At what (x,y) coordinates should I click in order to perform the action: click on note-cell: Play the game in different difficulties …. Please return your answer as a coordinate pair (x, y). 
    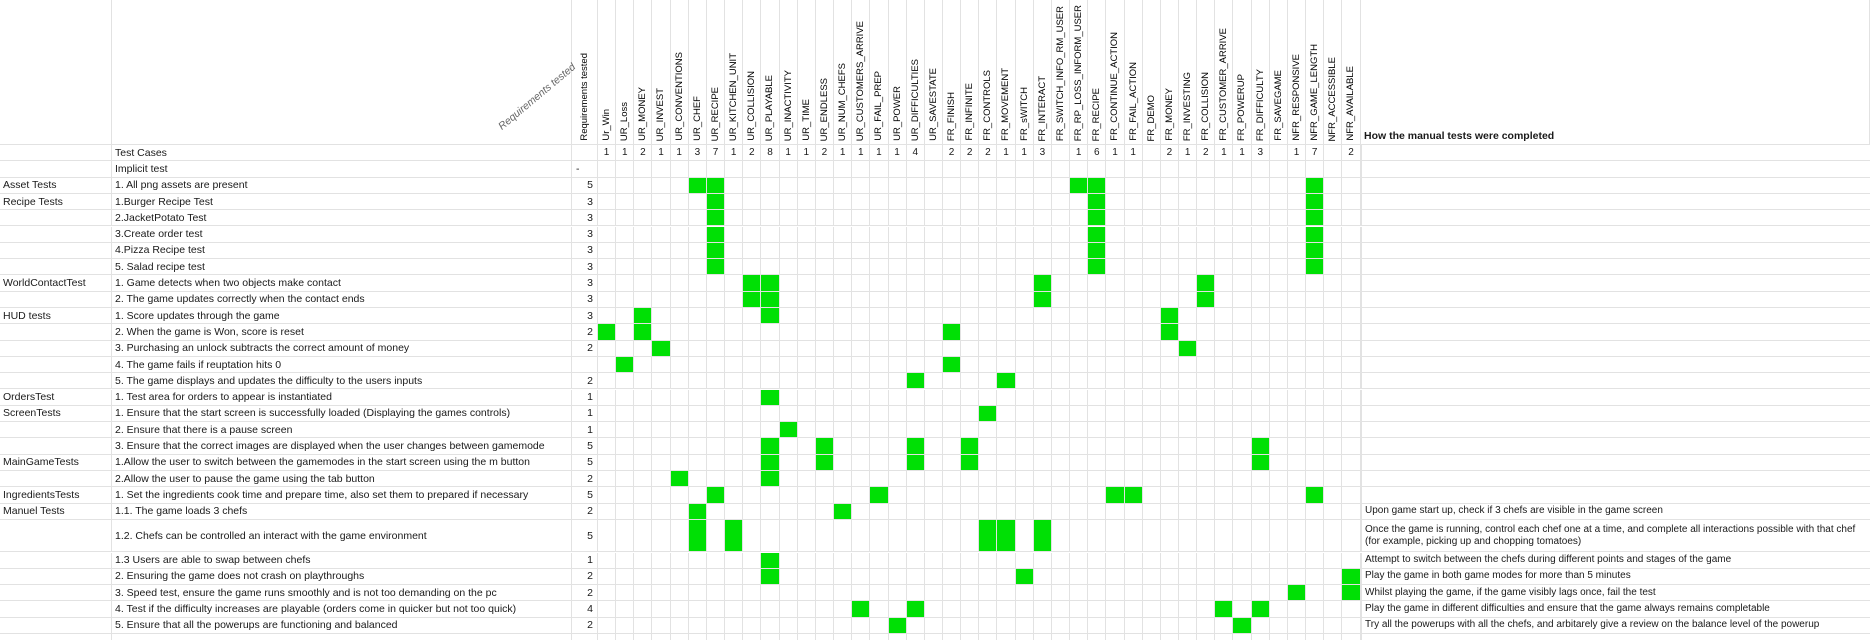
    Looking at the image, I should click on (1615, 609).